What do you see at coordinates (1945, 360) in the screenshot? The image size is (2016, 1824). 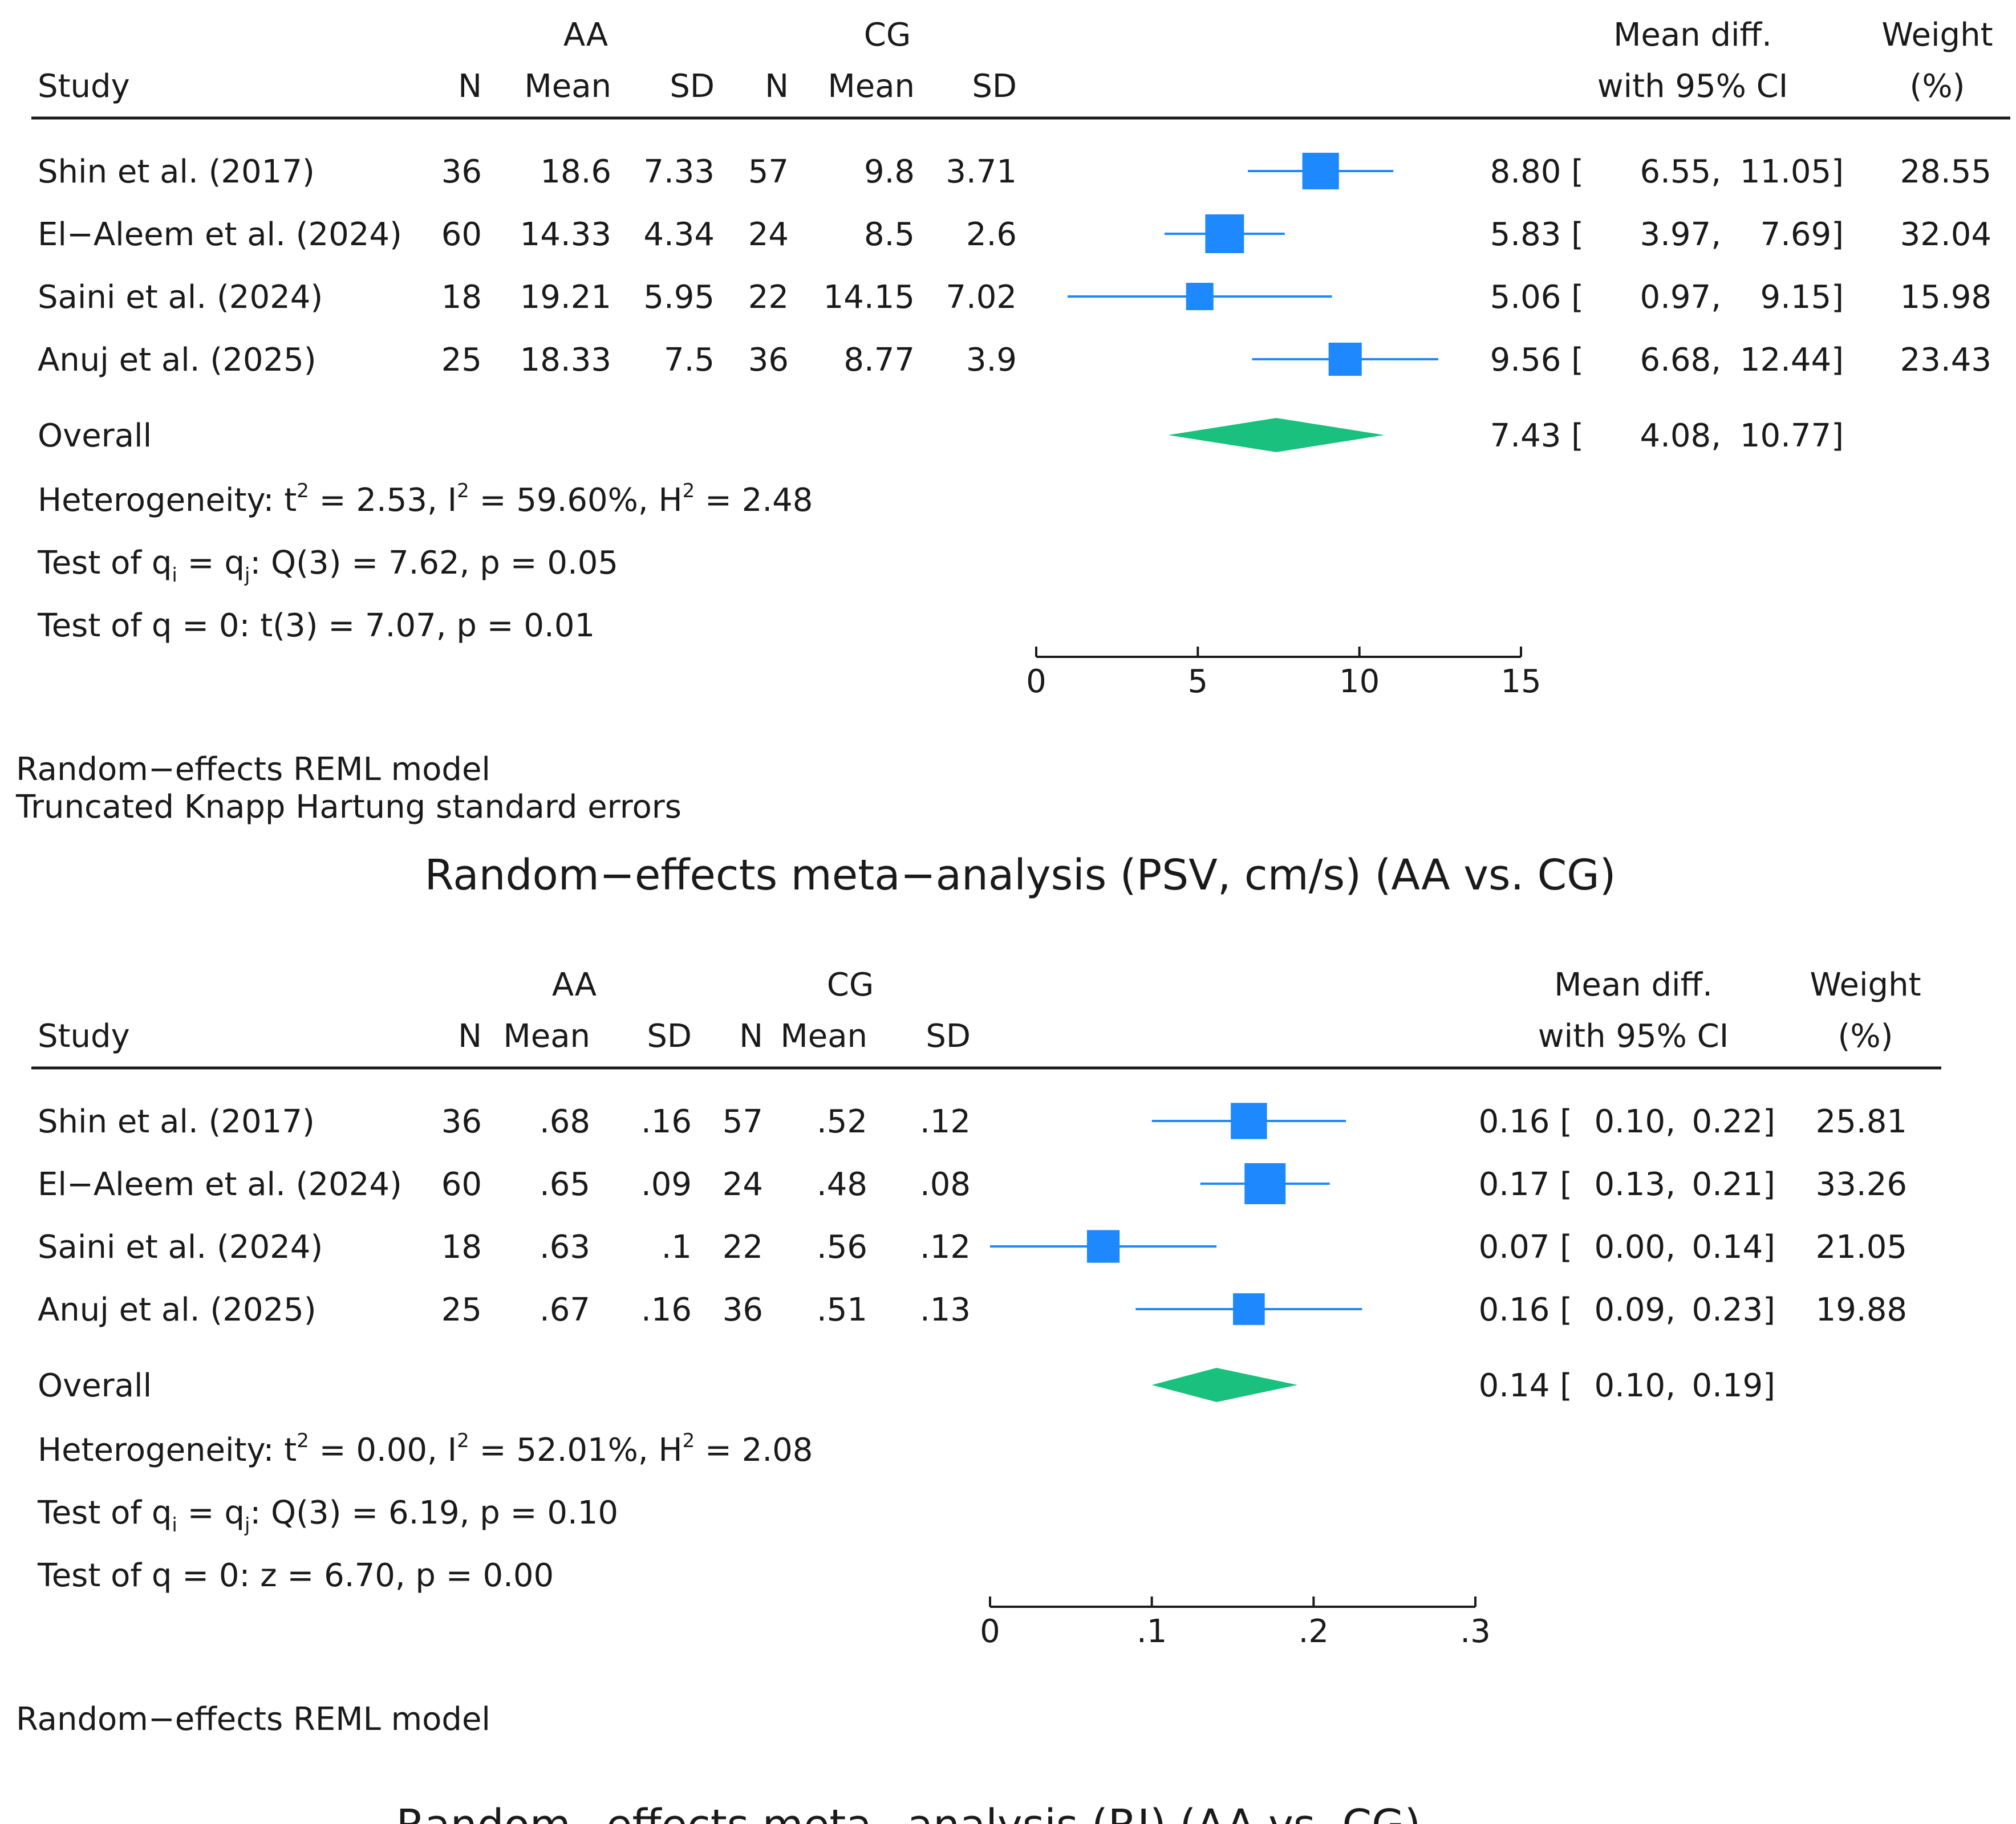 I see `weight-value: 23.43` at bounding box center [1945, 360].